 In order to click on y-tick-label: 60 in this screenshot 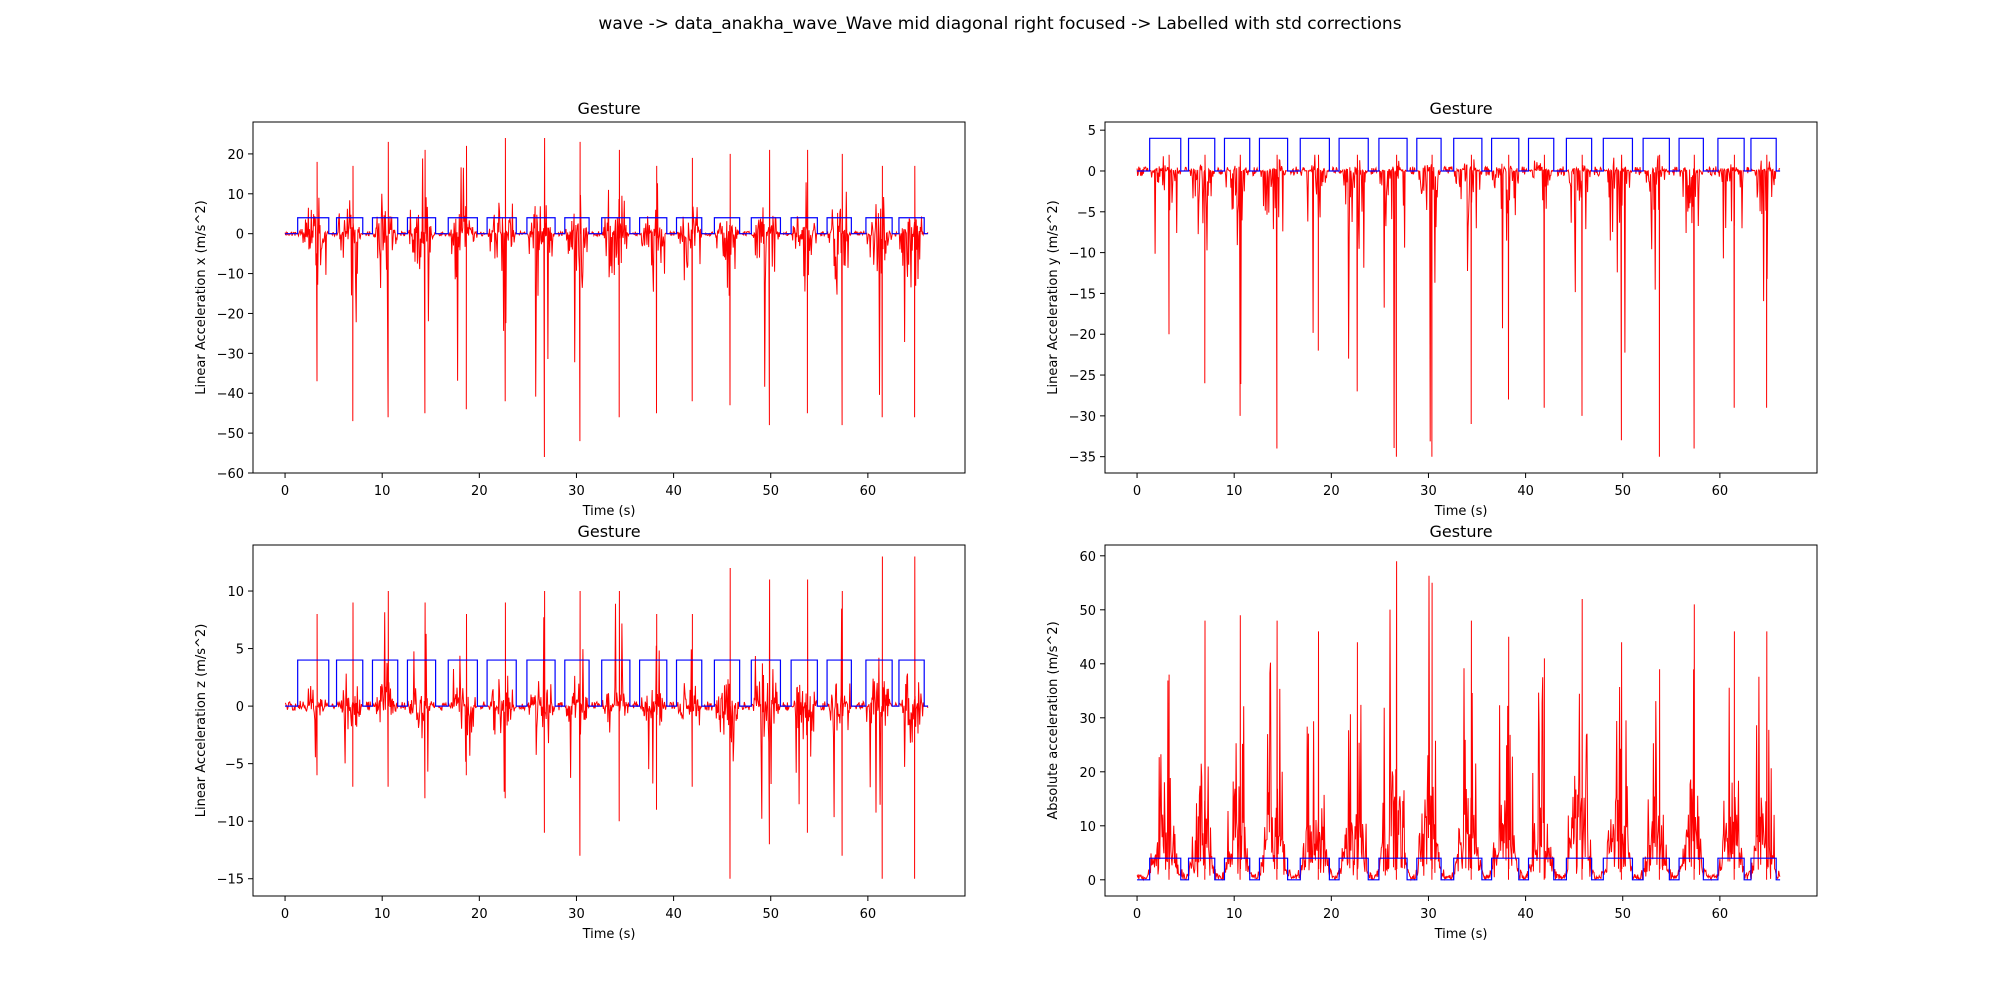, I will do `click(1087, 557)`.